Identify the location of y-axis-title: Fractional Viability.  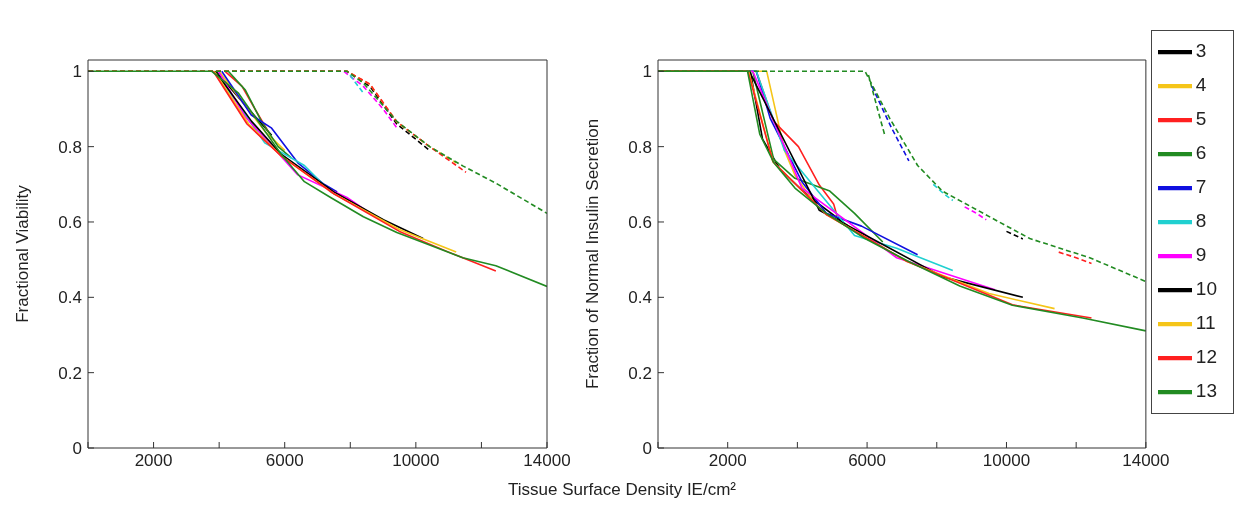
(23, 253).